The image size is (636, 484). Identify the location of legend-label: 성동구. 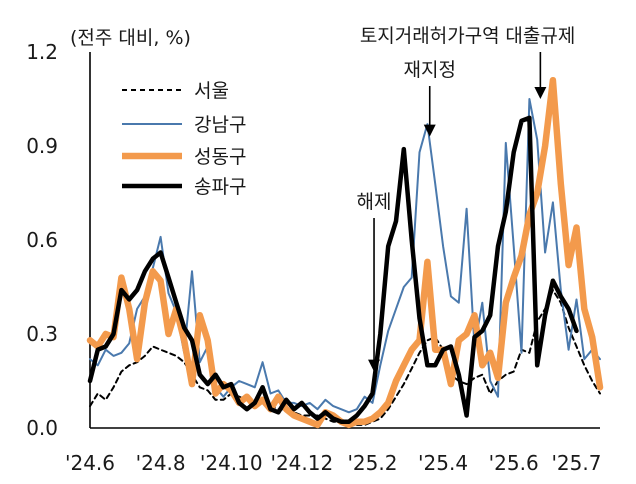
(220, 157).